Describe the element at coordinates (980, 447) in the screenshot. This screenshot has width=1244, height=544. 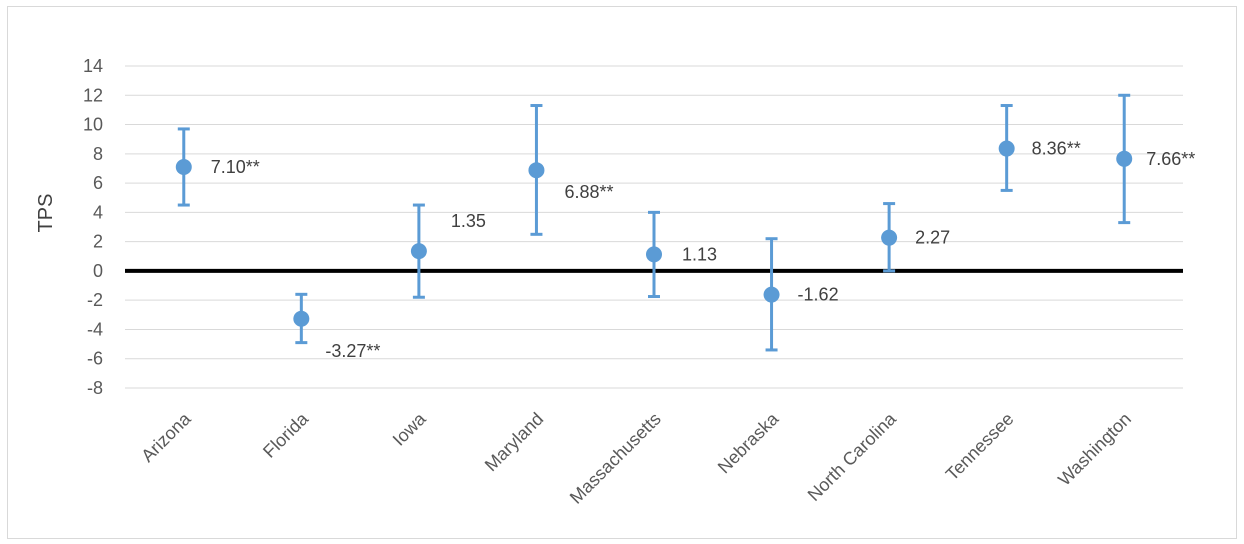
I see `x-tick-label: Tennessee` at that location.